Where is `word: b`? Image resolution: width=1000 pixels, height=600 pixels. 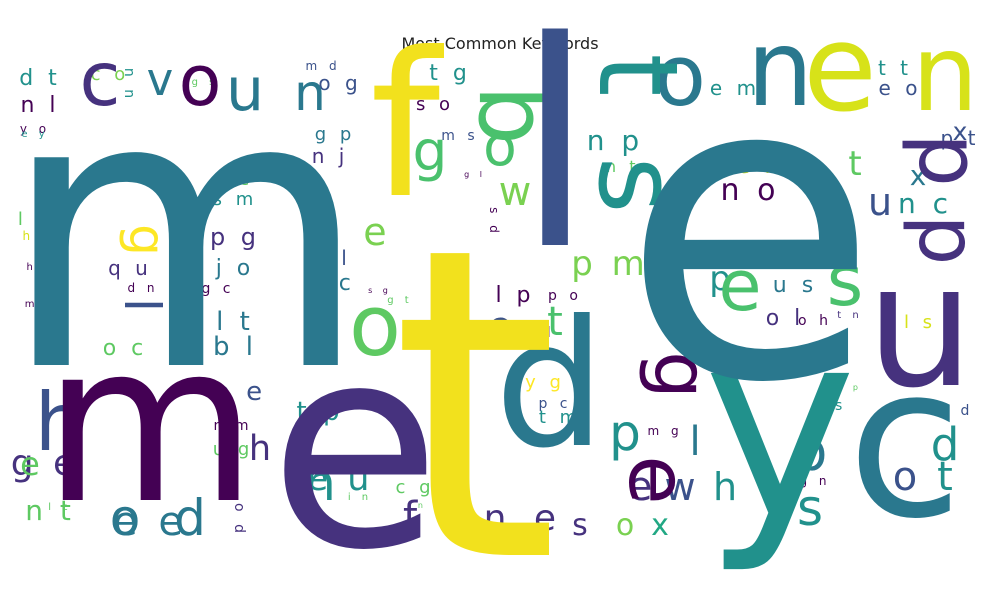 word: b is located at coordinates (512, 115).